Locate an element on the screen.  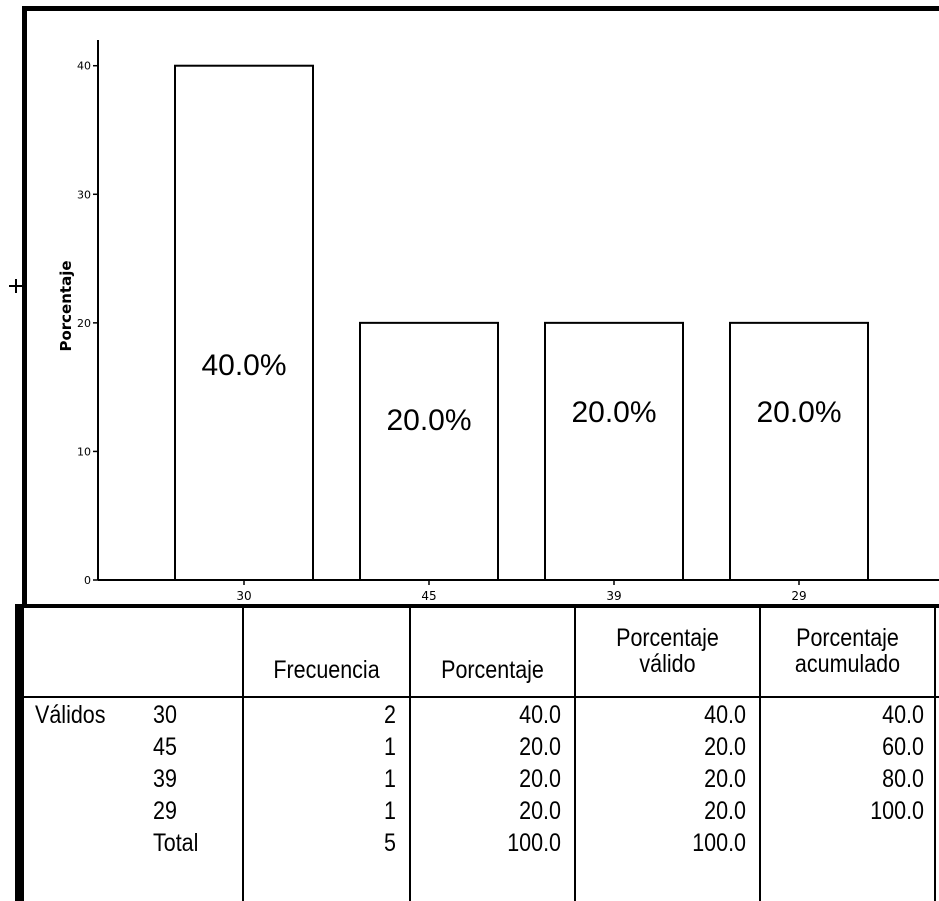
cell-valido: 100.0 is located at coordinates (719, 843).